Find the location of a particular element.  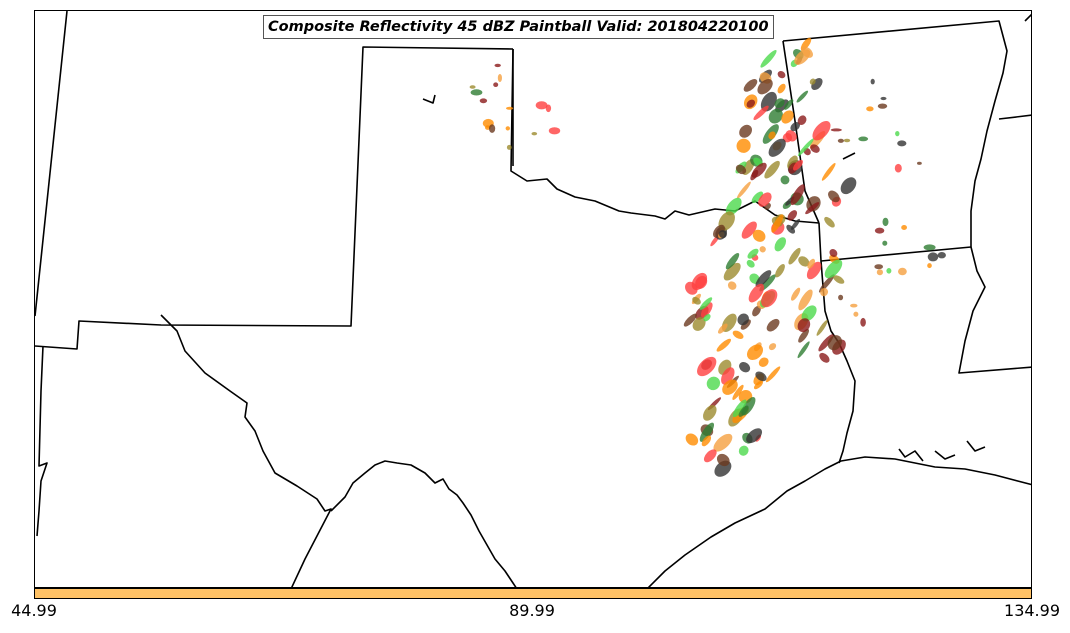

state-border-west is located at coordinates (51, 164).